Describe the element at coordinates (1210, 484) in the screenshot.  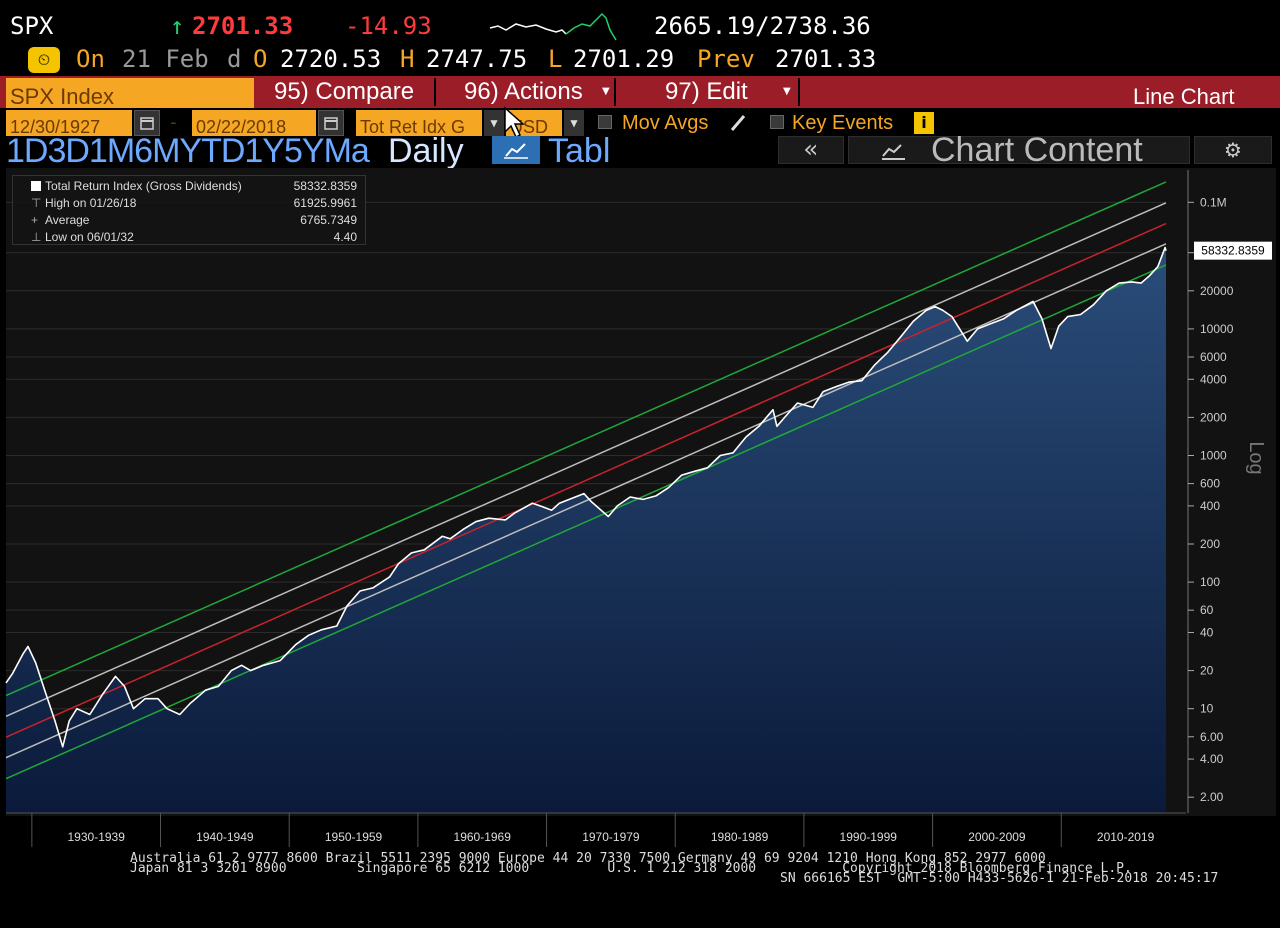
I see `y-tick-label: 600` at that location.